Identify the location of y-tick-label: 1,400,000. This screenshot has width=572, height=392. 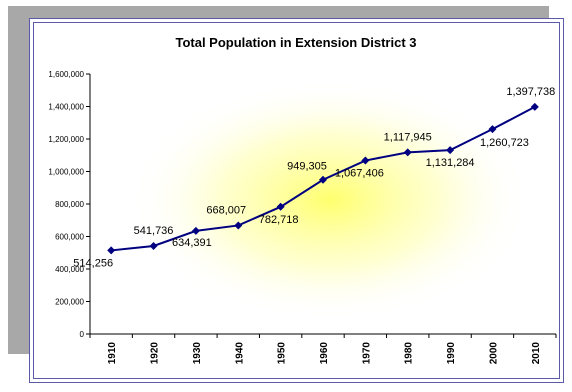
(66, 107).